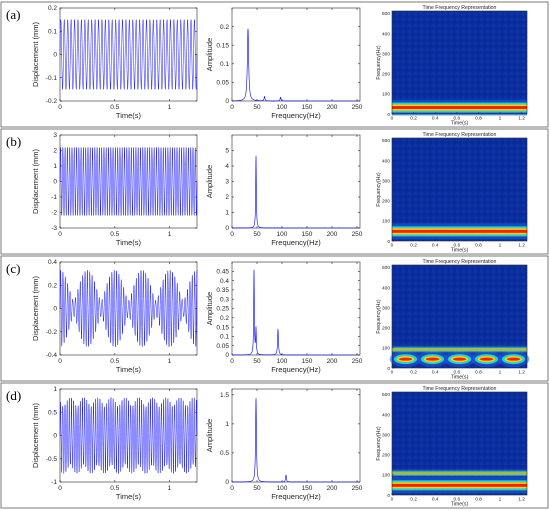 This screenshot has width=550, height=511. What do you see at coordinates (224, 64) in the screenshot?
I see `fft-ytick-label: 0.1` at bounding box center [224, 64].